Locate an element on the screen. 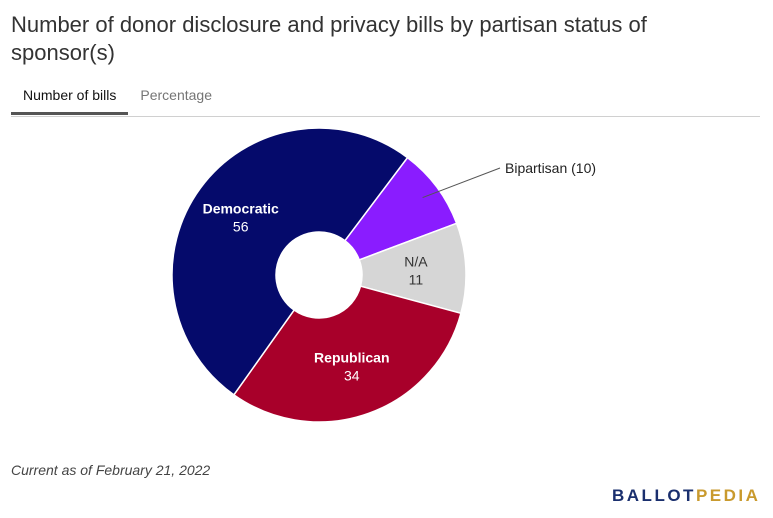 This screenshot has width=773, height=518. leader-line-bipartisan is located at coordinates (461, 183).